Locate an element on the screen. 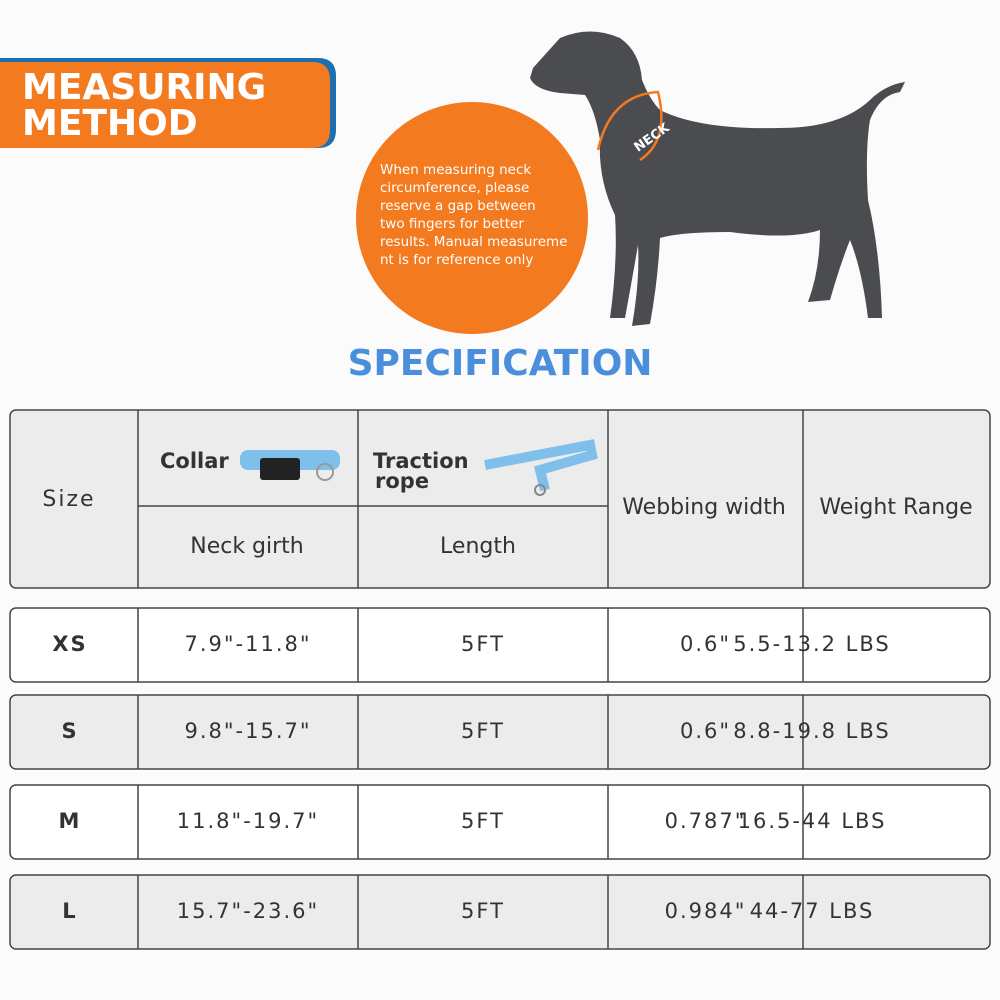 The height and width of the screenshot is (1000, 1000). cell-text: 0.984" is located at coordinates (706, 911).